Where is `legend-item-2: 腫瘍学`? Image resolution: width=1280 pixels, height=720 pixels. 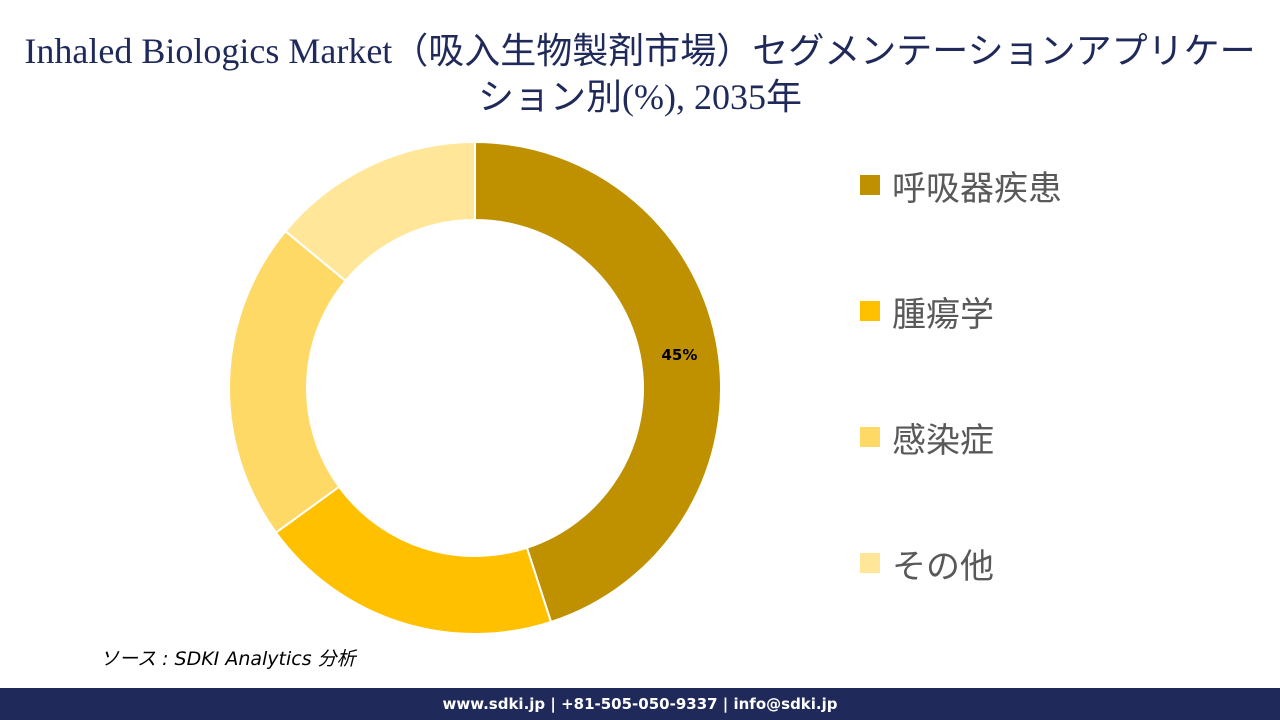 legend-item-2: 腫瘍学 is located at coordinates (927, 311).